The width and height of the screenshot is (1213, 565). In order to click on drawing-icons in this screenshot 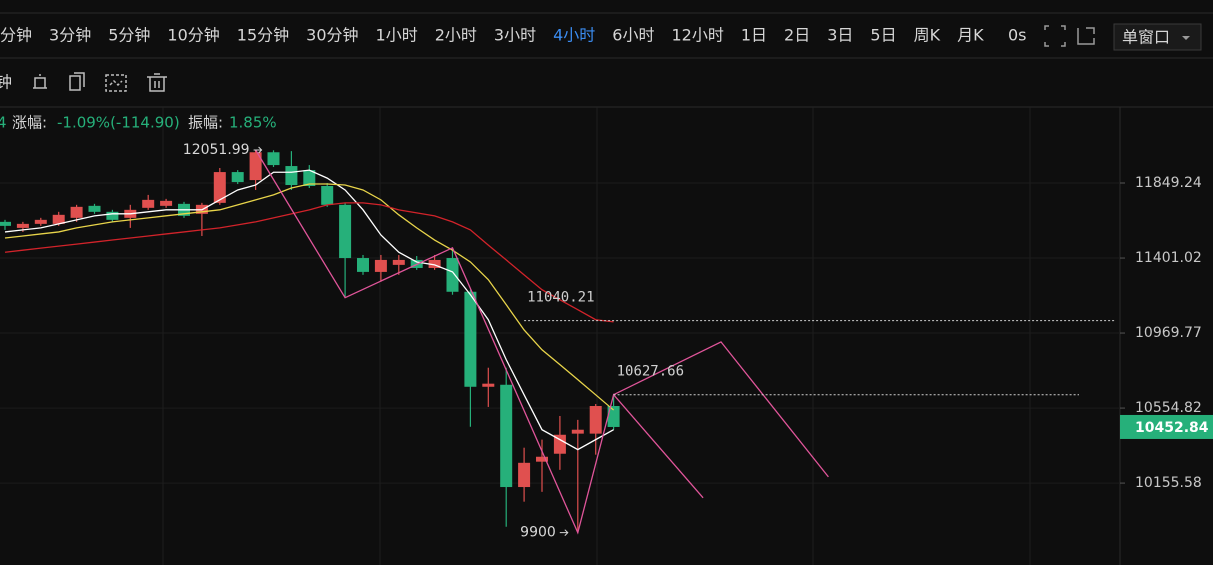, I will do `click(100, 82)`.